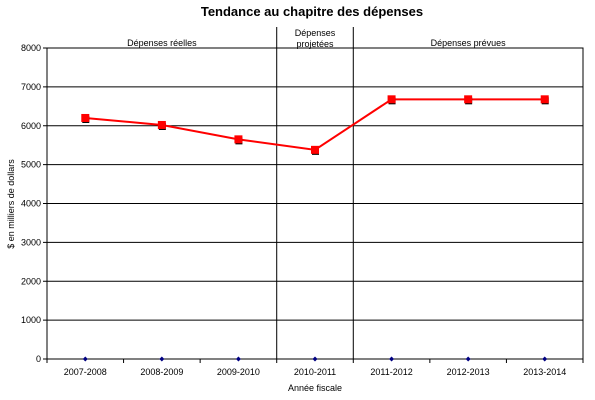  Describe the element at coordinates (391, 372) in the screenshot. I see `x-tick-label: 2011-2012` at that location.